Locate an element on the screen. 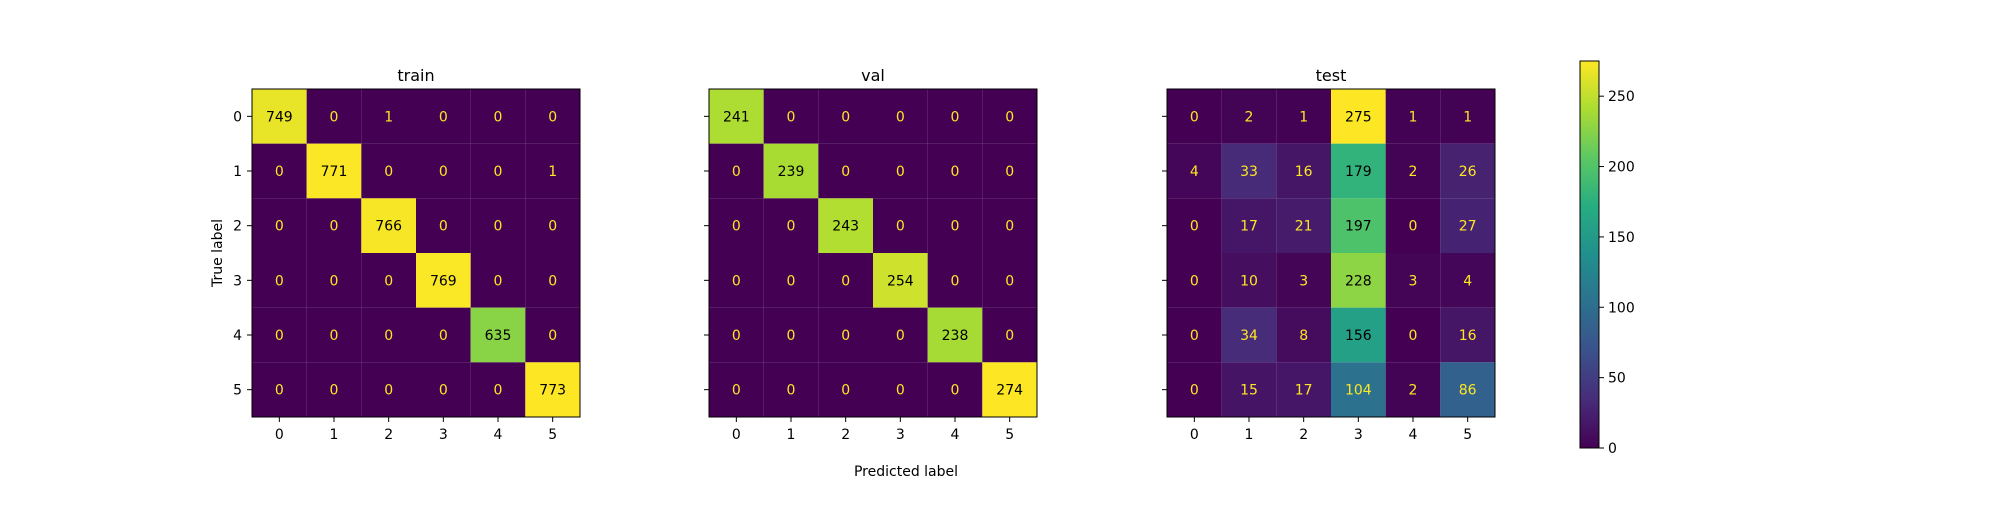 This screenshot has height=505, width=2000. cell-value-label: 274 is located at coordinates (1009, 391).